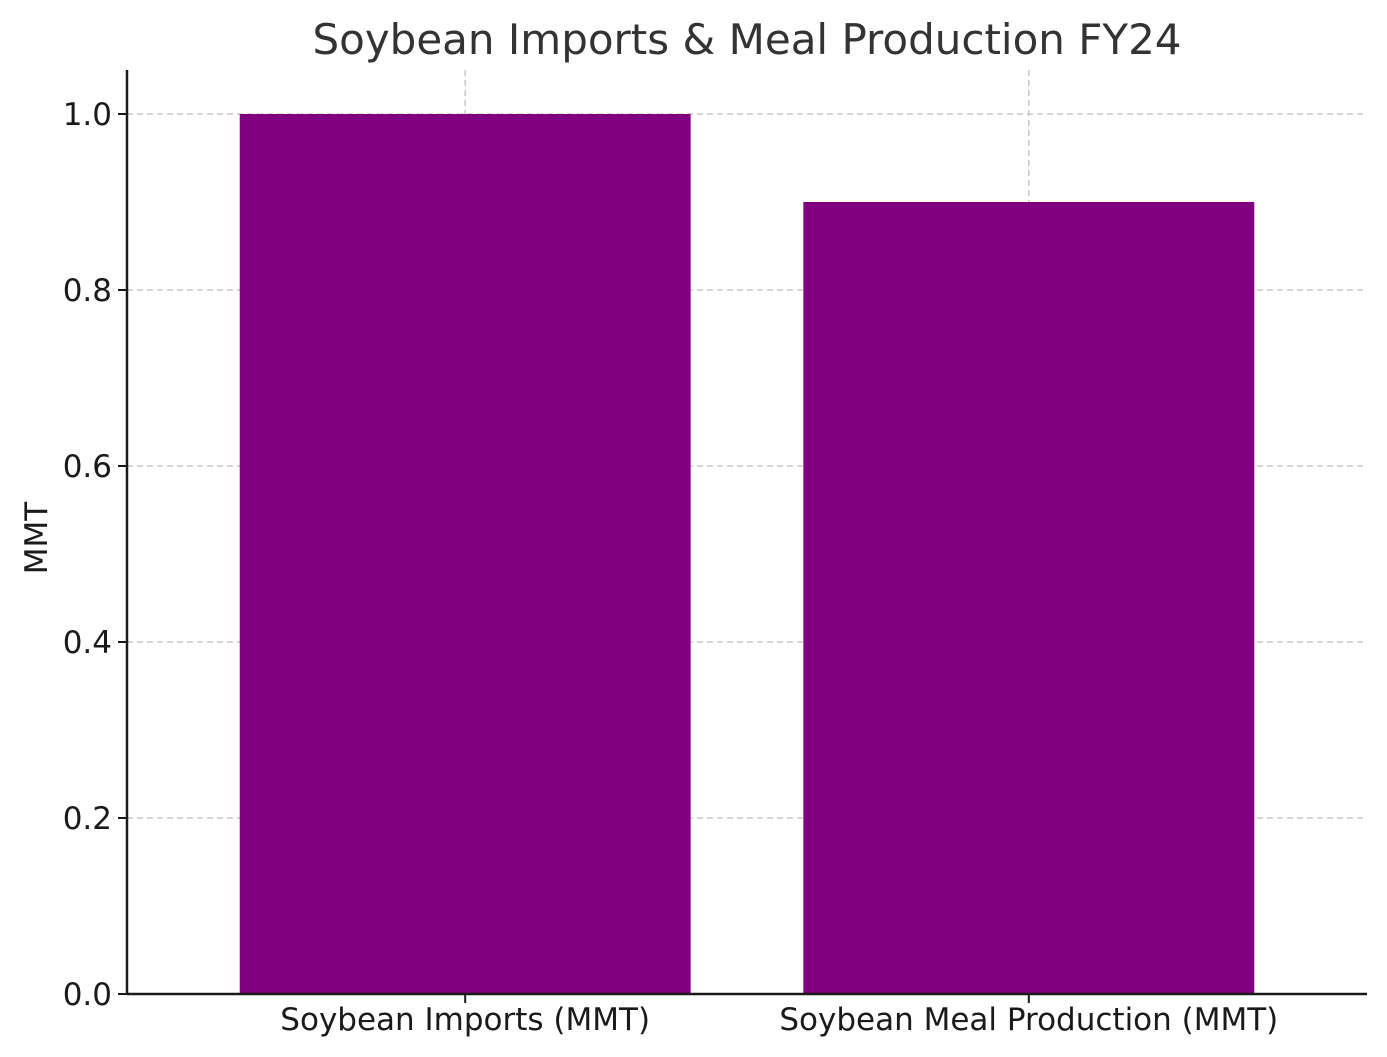 The width and height of the screenshot is (1387, 1057). Describe the element at coordinates (87, 115) in the screenshot. I see `y-tick-label: 1.0` at that location.